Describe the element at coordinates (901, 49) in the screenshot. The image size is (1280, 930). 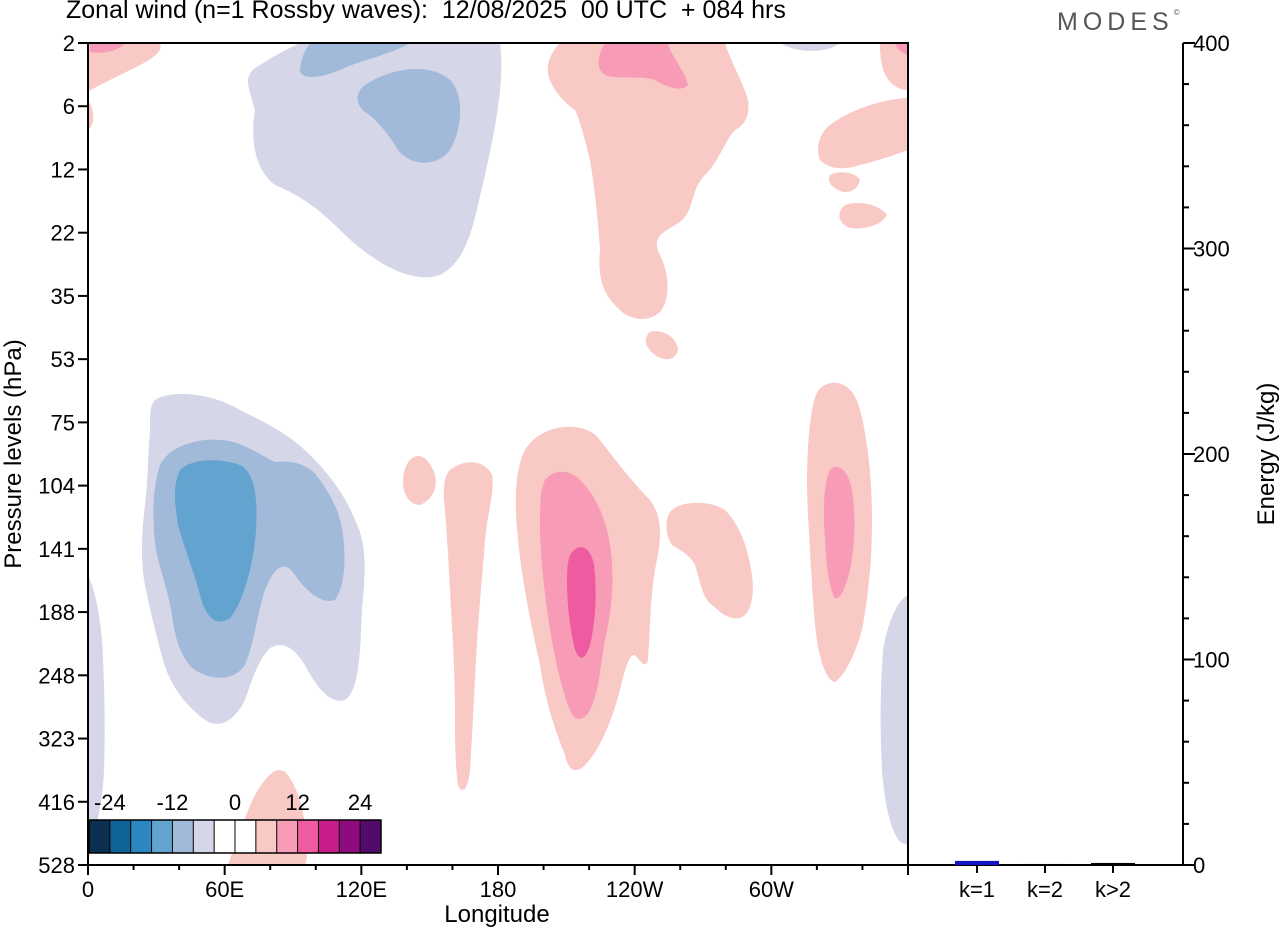
I see `contour-pos-3c` at that location.